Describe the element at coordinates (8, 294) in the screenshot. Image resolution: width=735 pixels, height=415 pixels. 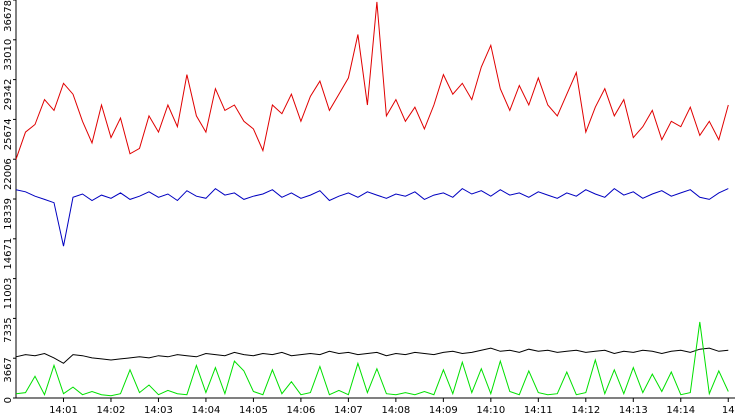
I see `y-tick-label: 11003` at that location.